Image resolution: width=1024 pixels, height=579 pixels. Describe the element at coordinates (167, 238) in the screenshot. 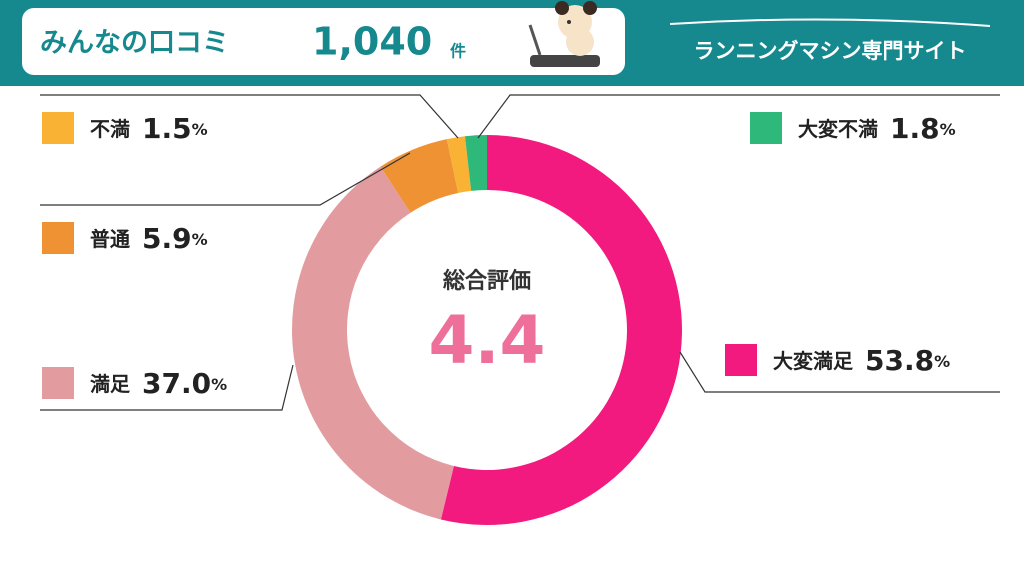

I see `value-label: 5.9` at that location.